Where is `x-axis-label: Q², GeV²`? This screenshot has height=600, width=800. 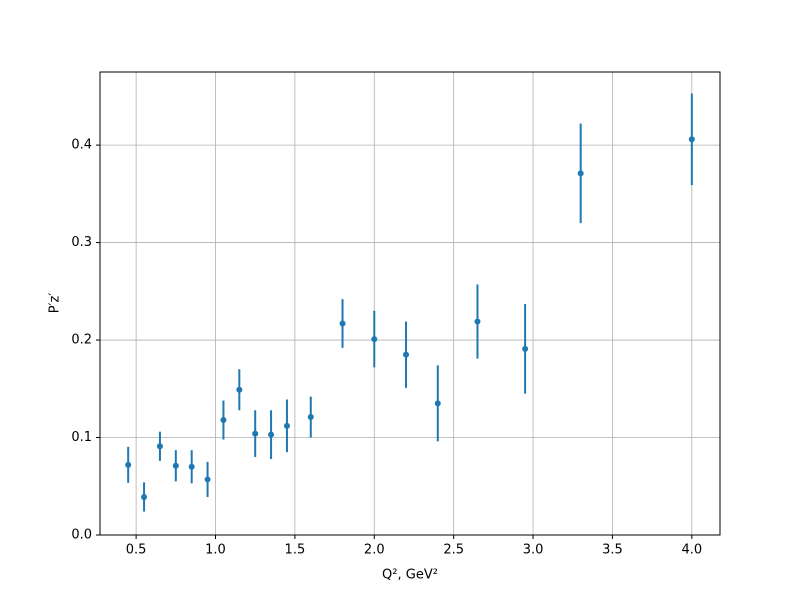 x-axis-label: Q², GeV² is located at coordinates (410, 575).